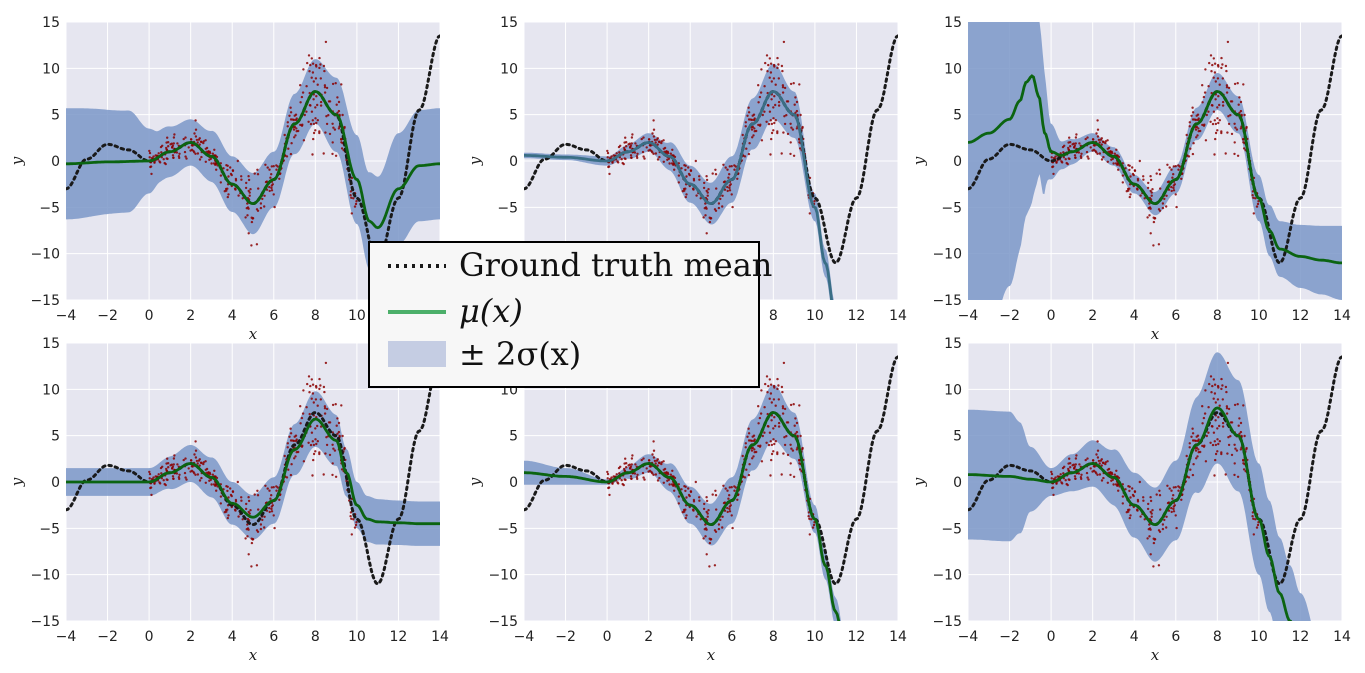  I want to click on x-tick-label: 12, so click(1301, 637).